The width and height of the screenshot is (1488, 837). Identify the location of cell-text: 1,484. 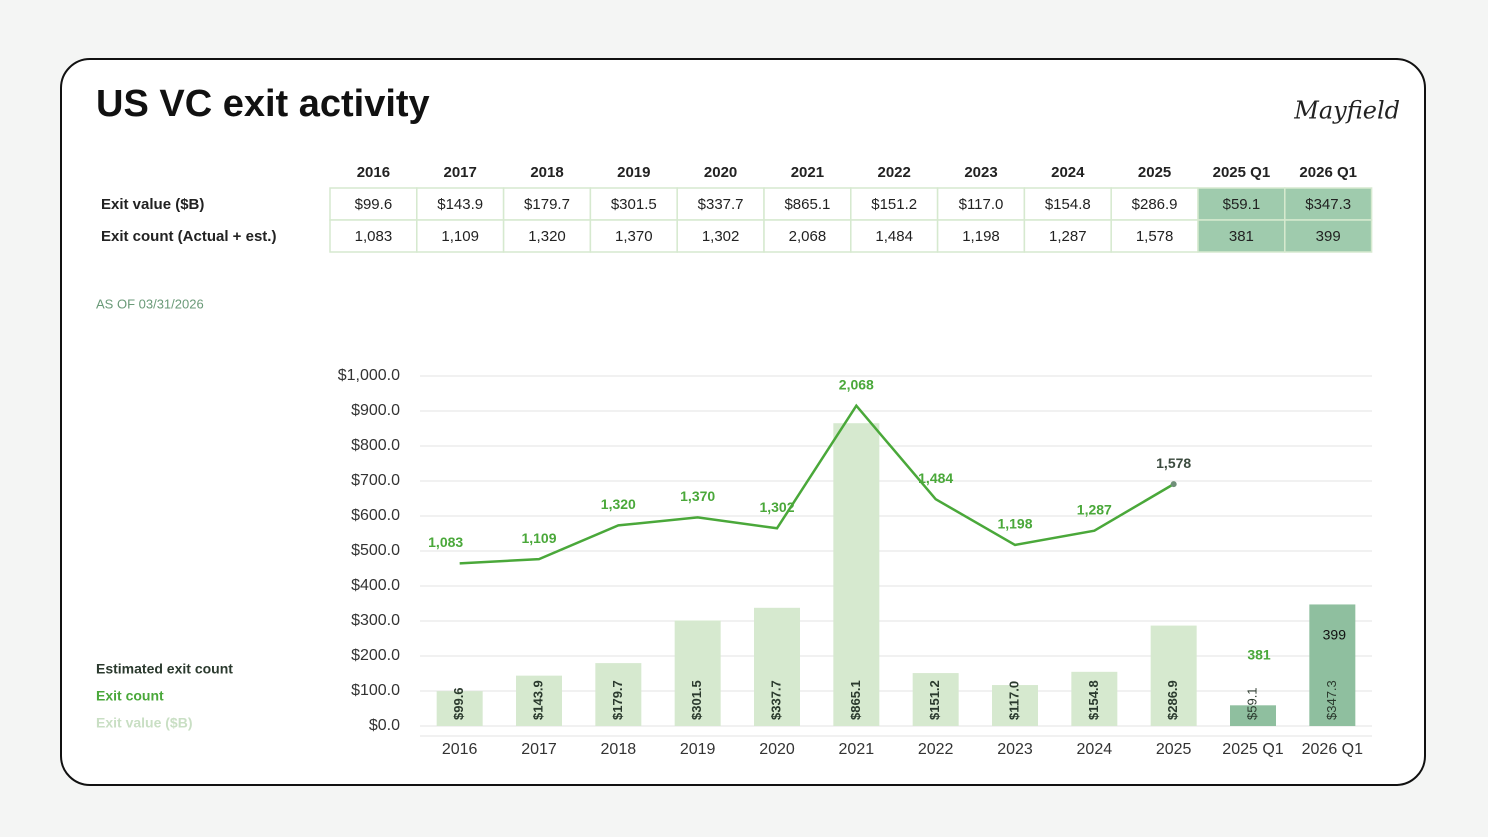
(894, 236).